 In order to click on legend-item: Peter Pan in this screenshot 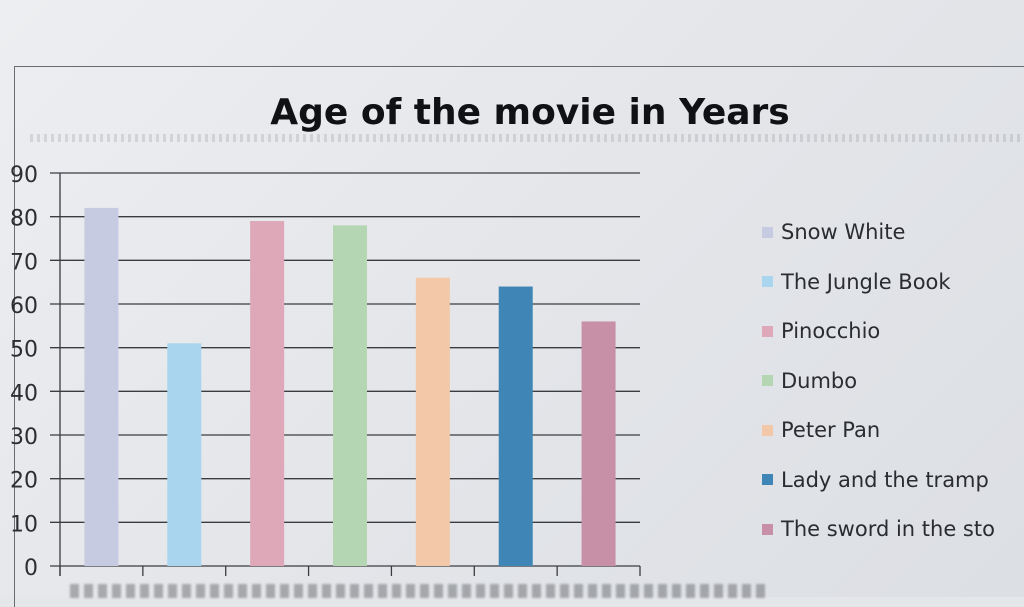, I will do `click(821, 430)`.